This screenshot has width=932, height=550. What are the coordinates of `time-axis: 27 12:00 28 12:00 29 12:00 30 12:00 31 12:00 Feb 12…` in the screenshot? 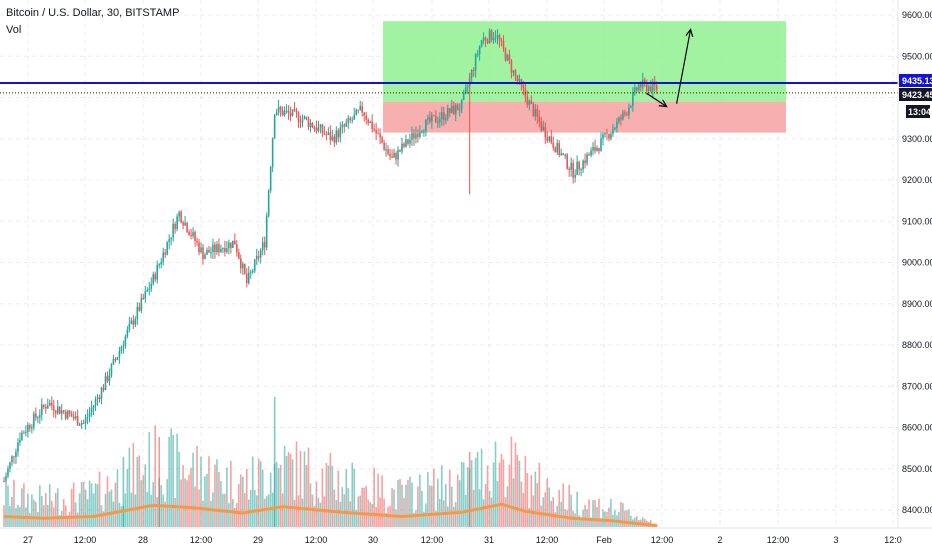 It's located at (462, 540).